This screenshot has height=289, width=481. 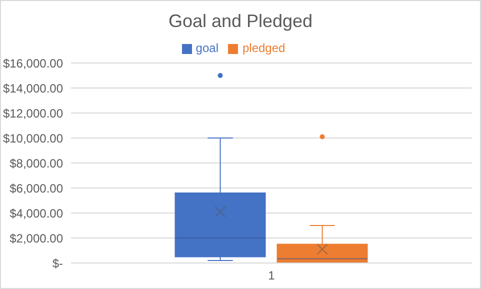 What do you see at coordinates (57, 263) in the screenshot?
I see `y-tick-label: $-` at bounding box center [57, 263].